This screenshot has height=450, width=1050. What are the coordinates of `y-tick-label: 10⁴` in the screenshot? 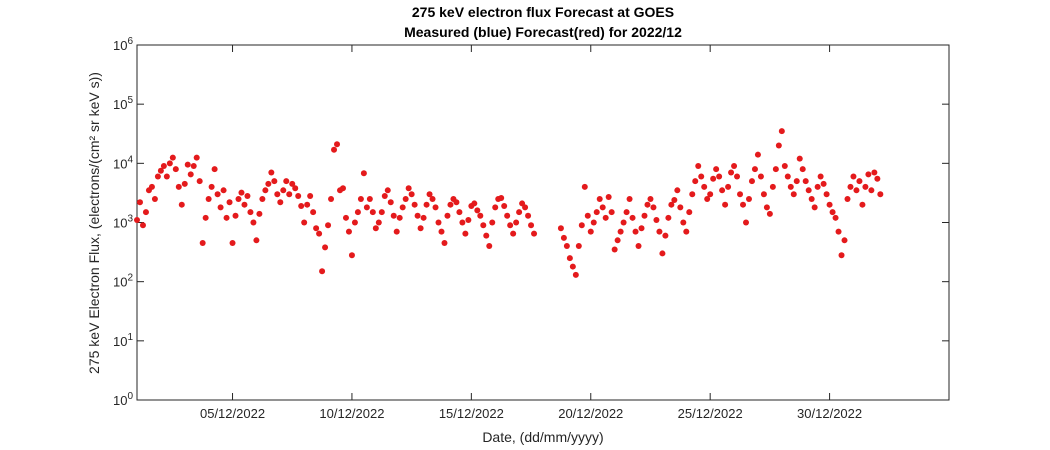 It's located at (123, 162).